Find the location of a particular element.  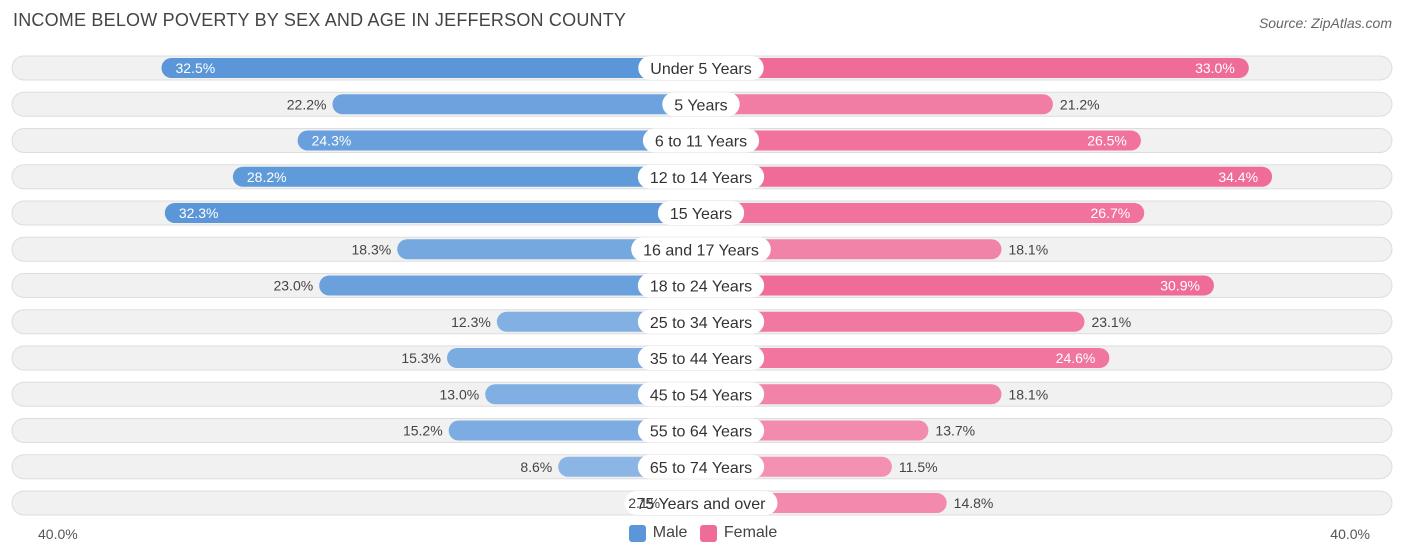

legend-item-male: Male is located at coordinates (658, 533).